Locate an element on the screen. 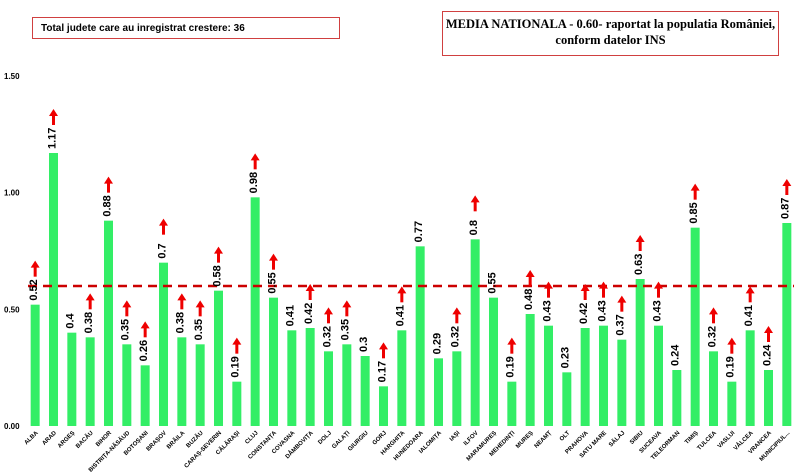 The height and width of the screenshot is (473, 800). value-label: 0.43 is located at coordinates (657, 310).